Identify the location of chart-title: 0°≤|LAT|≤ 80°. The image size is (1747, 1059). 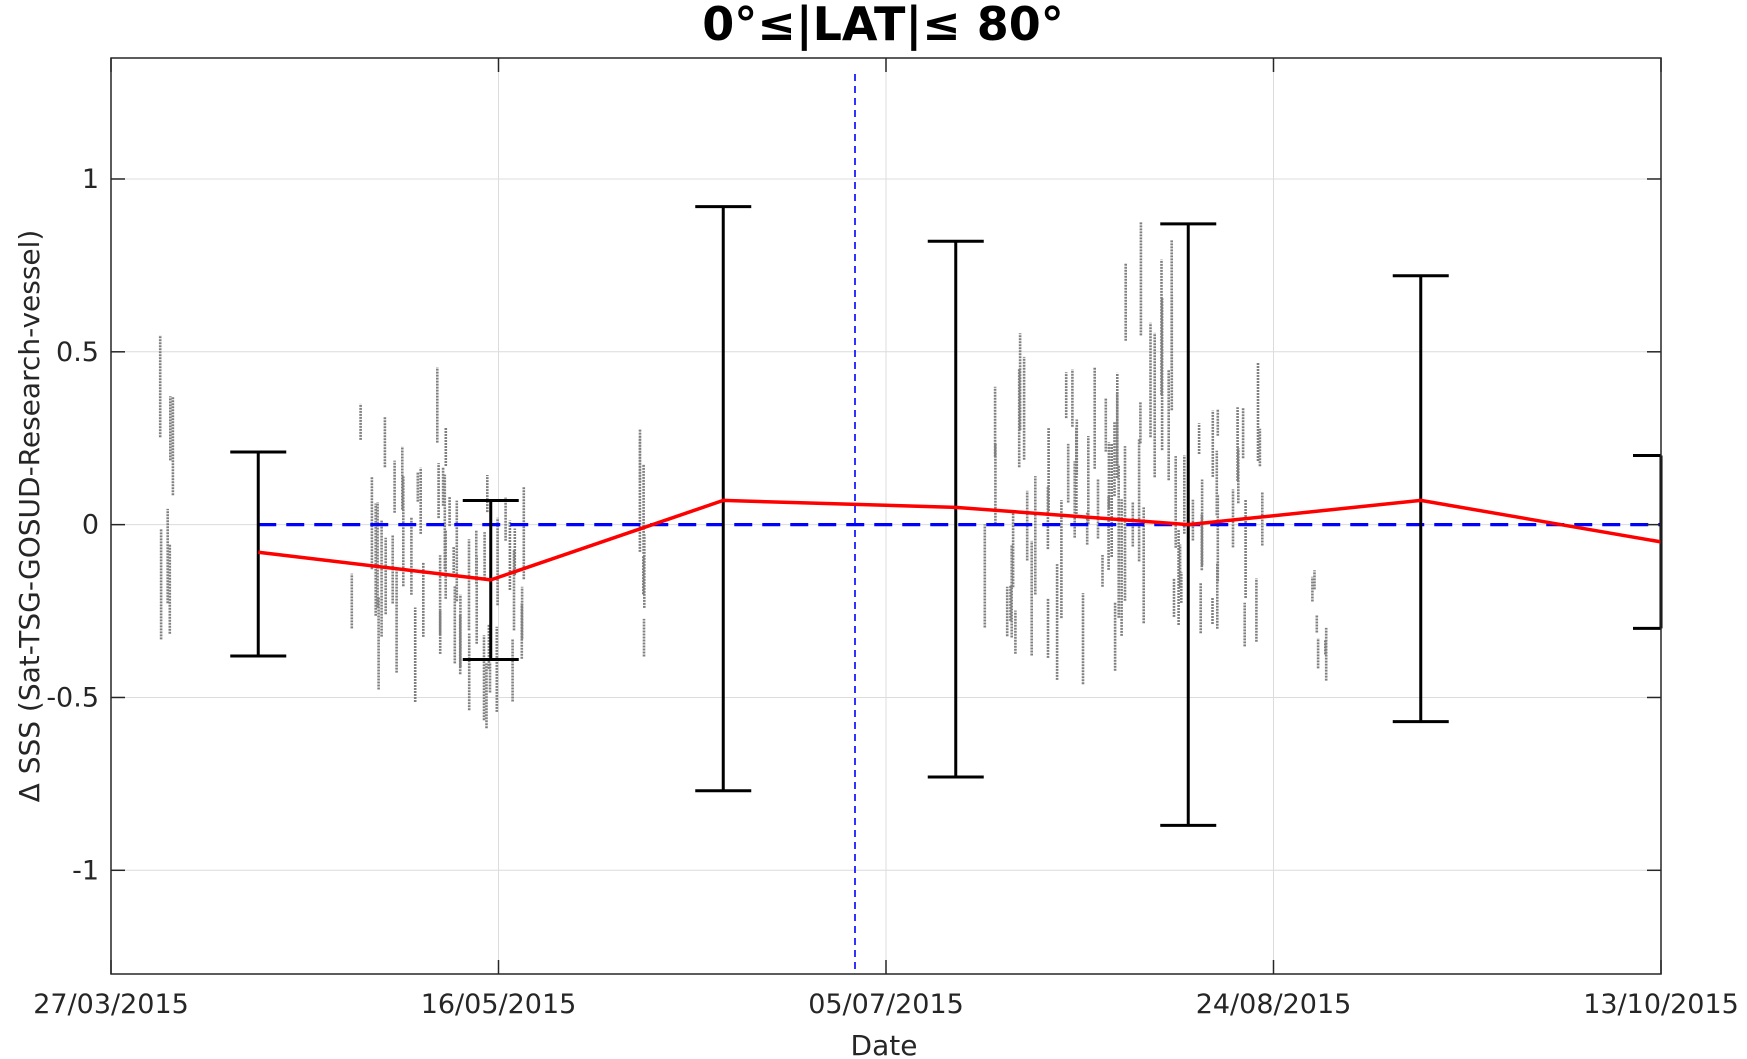
(882, 26).